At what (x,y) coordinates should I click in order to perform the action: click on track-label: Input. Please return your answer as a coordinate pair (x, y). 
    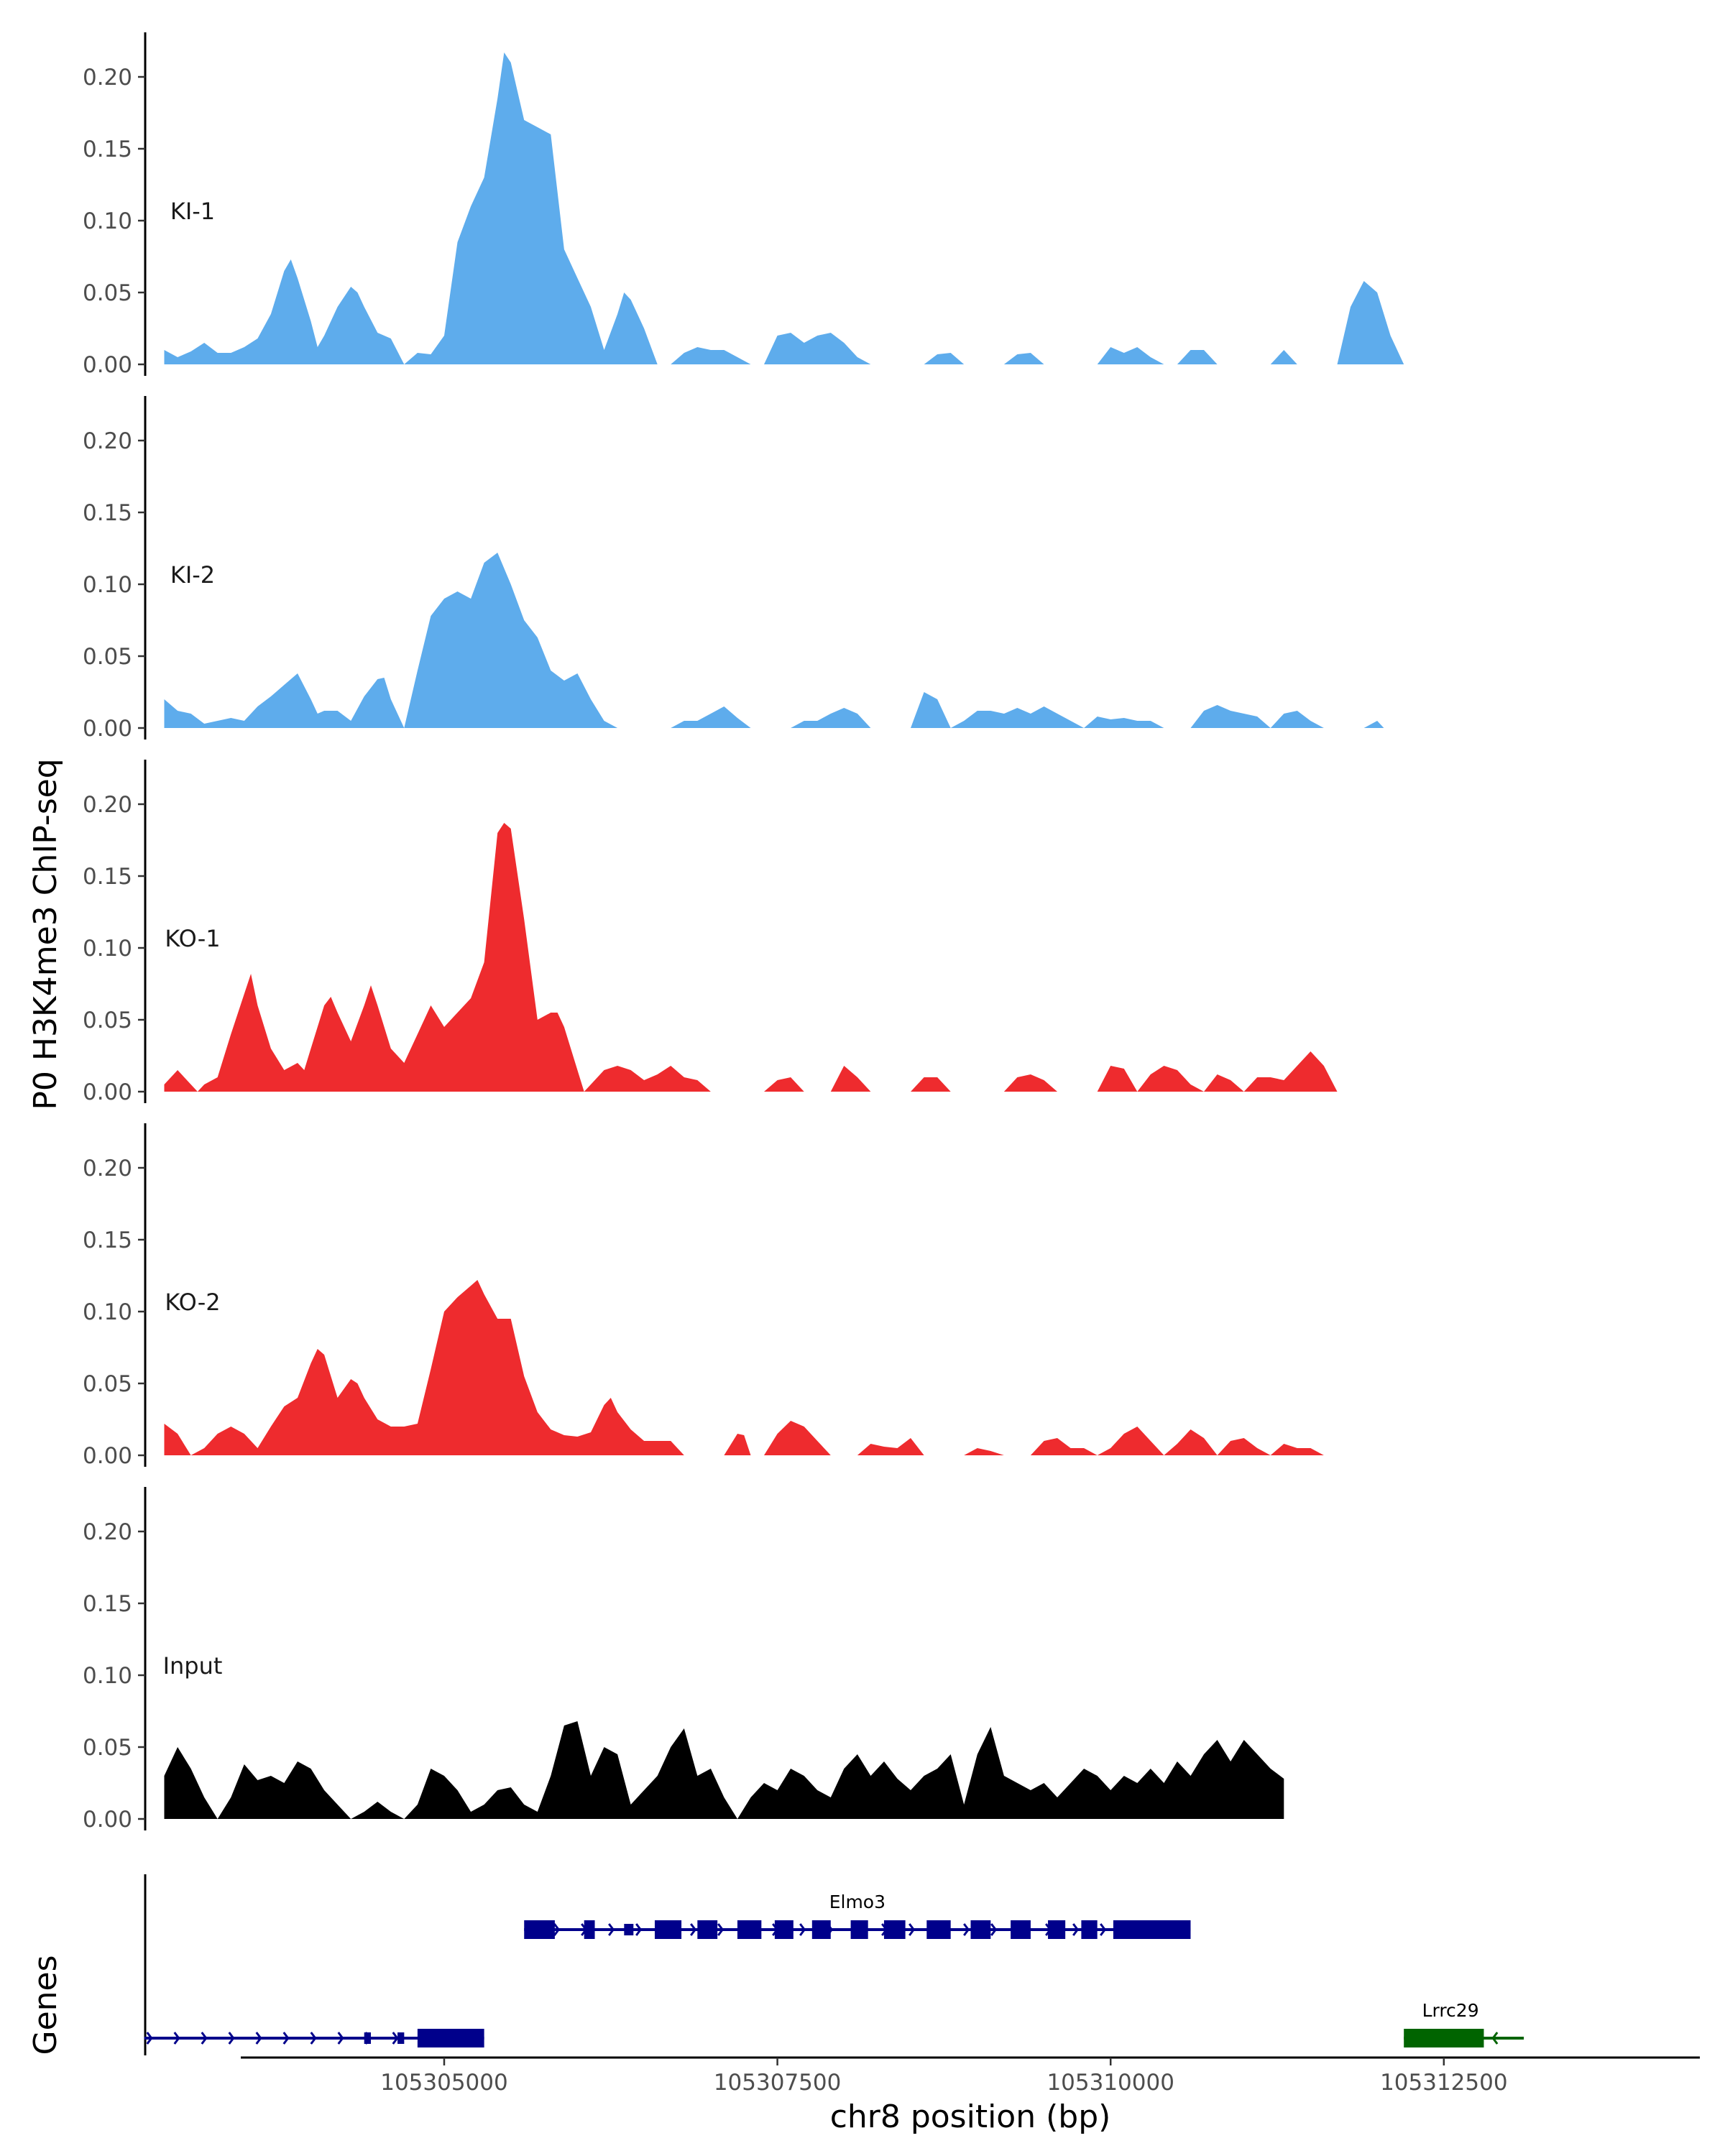
    Looking at the image, I should click on (193, 1666).